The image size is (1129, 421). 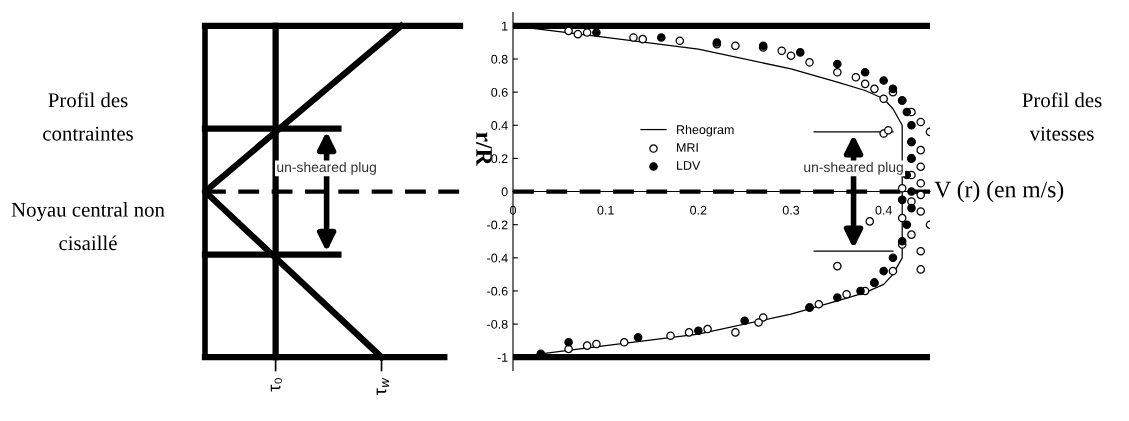 I want to click on text: un-sheared plug, so click(x=326, y=168).